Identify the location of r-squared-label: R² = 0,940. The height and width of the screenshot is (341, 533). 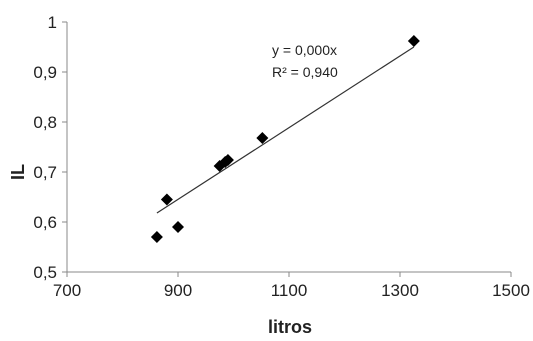
(305, 72).